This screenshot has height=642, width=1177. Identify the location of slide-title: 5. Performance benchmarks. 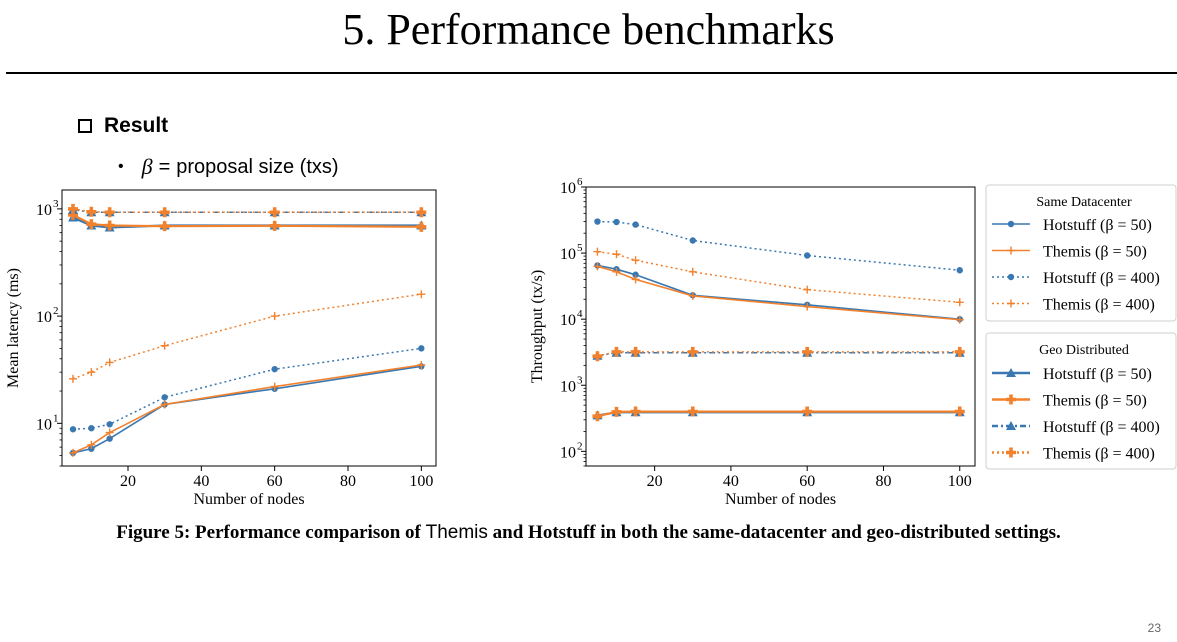
(588, 29).